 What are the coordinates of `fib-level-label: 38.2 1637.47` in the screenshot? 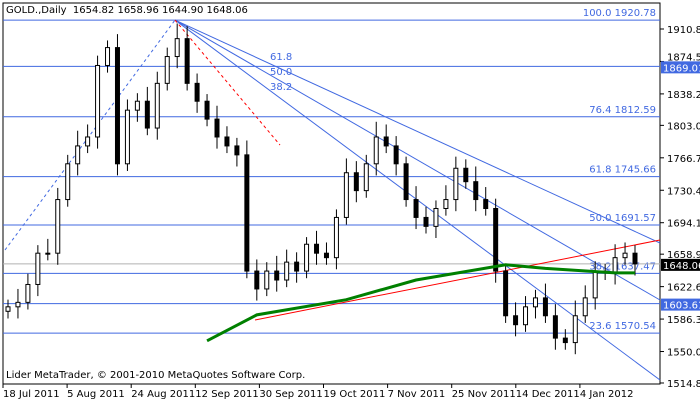 It's located at (622, 266).